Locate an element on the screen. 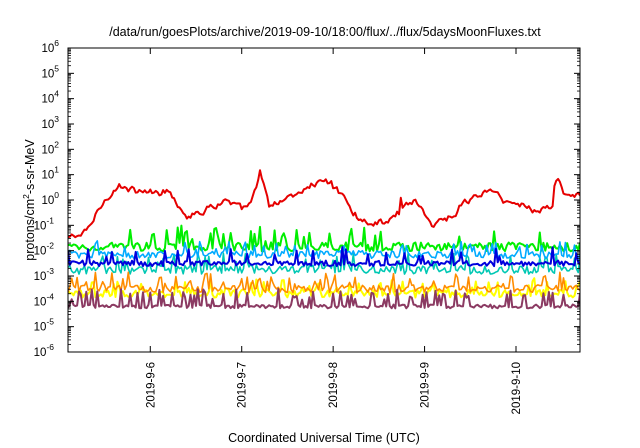 The height and width of the screenshot is (448, 640). y-tick-exp: 3 is located at coordinates (56, 119).